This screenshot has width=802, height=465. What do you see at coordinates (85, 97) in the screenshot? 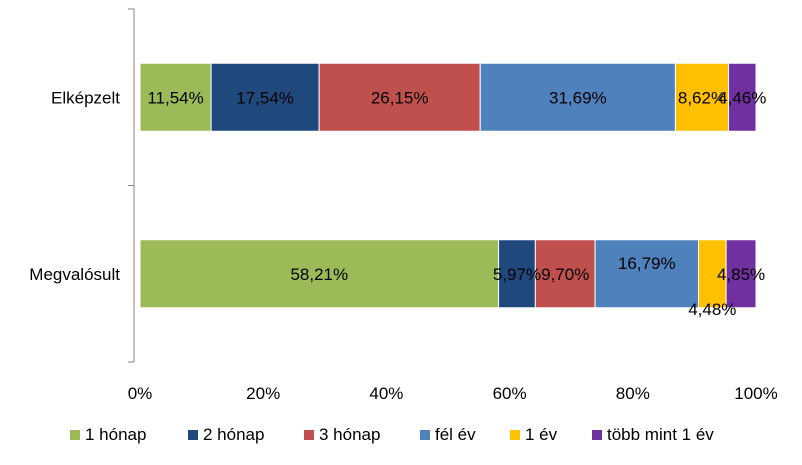
I see `category-label: Elképzelt` at bounding box center [85, 97].